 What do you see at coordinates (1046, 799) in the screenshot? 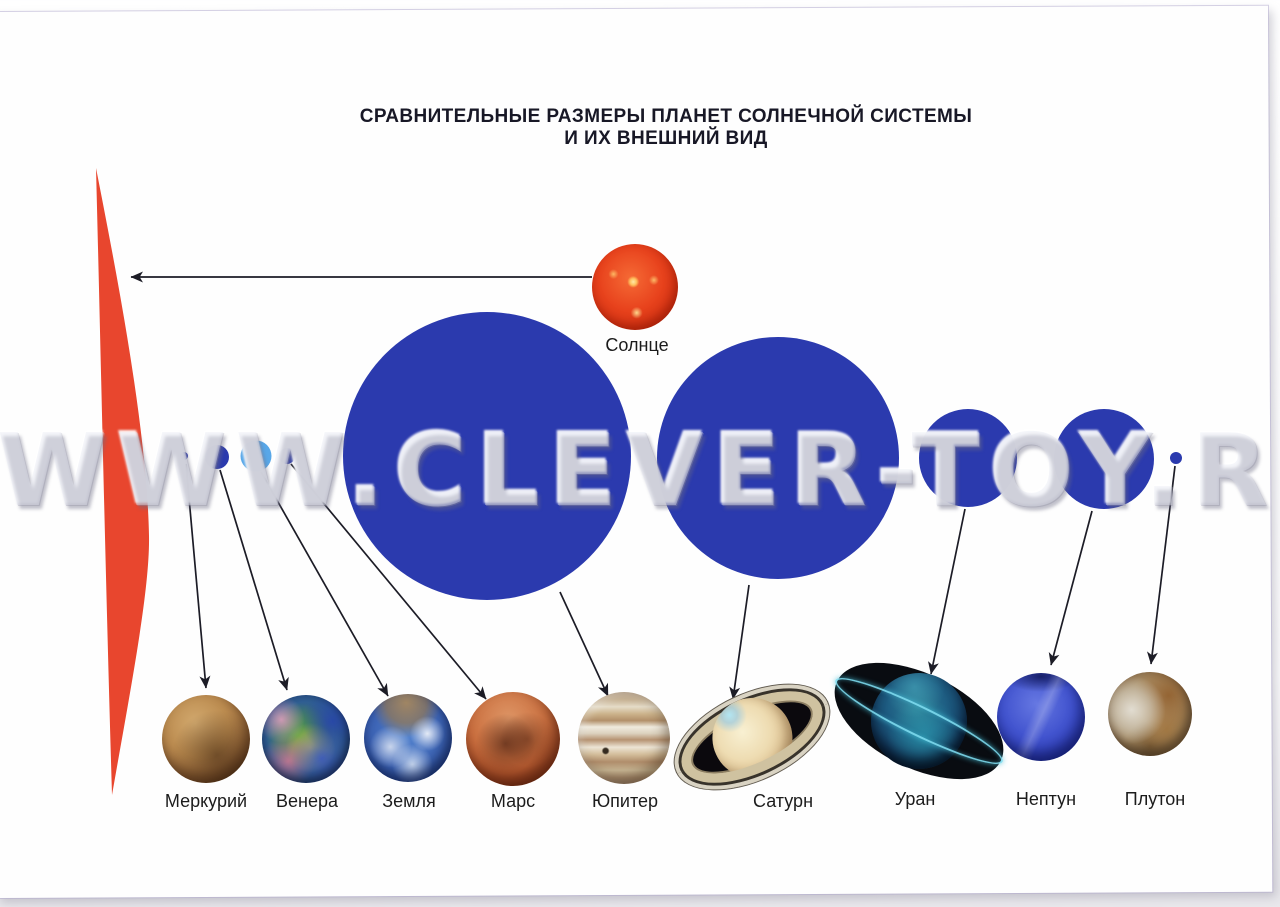
I see `planet-label-neptune: Нептун` at bounding box center [1046, 799].